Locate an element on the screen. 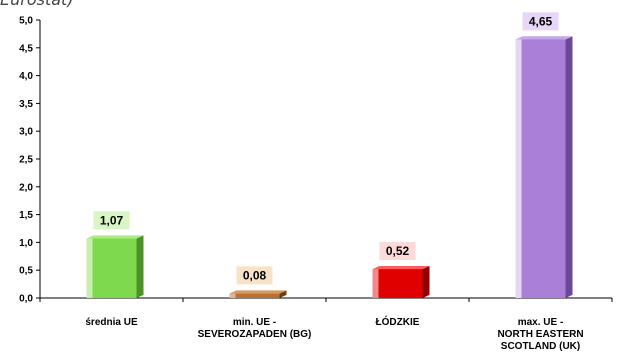 The height and width of the screenshot is (354, 623). x-tick-label: min. UE -SEVEROZAPADEN (BG) is located at coordinates (255, 328).